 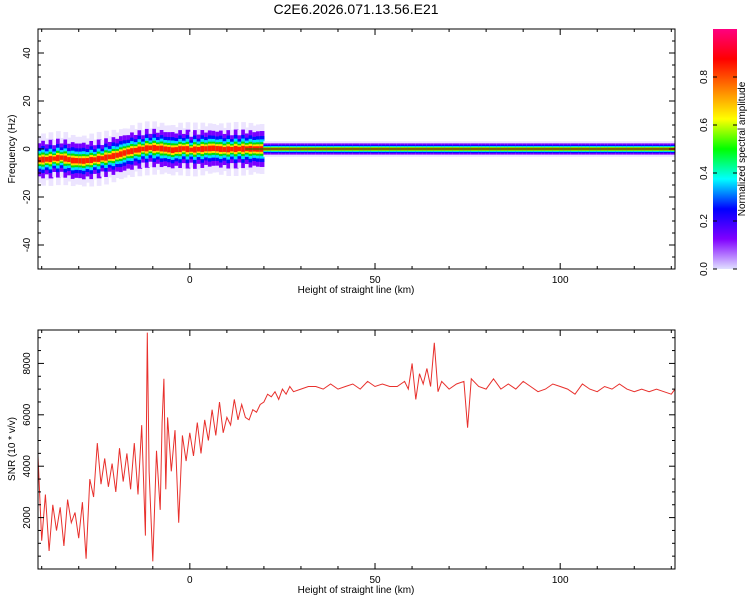 What do you see at coordinates (704, 77) in the screenshot?
I see `colorbar-tick-label-0.8: 0.8` at bounding box center [704, 77].